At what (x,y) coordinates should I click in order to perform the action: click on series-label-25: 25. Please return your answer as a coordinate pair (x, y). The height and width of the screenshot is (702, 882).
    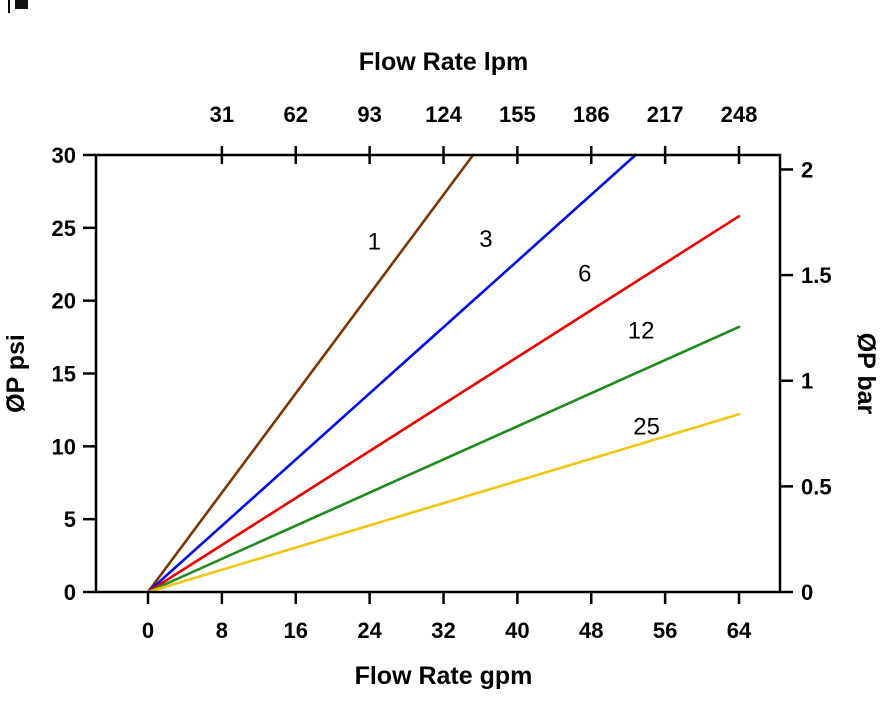
    Looking at the image, I should click on (646, 427).